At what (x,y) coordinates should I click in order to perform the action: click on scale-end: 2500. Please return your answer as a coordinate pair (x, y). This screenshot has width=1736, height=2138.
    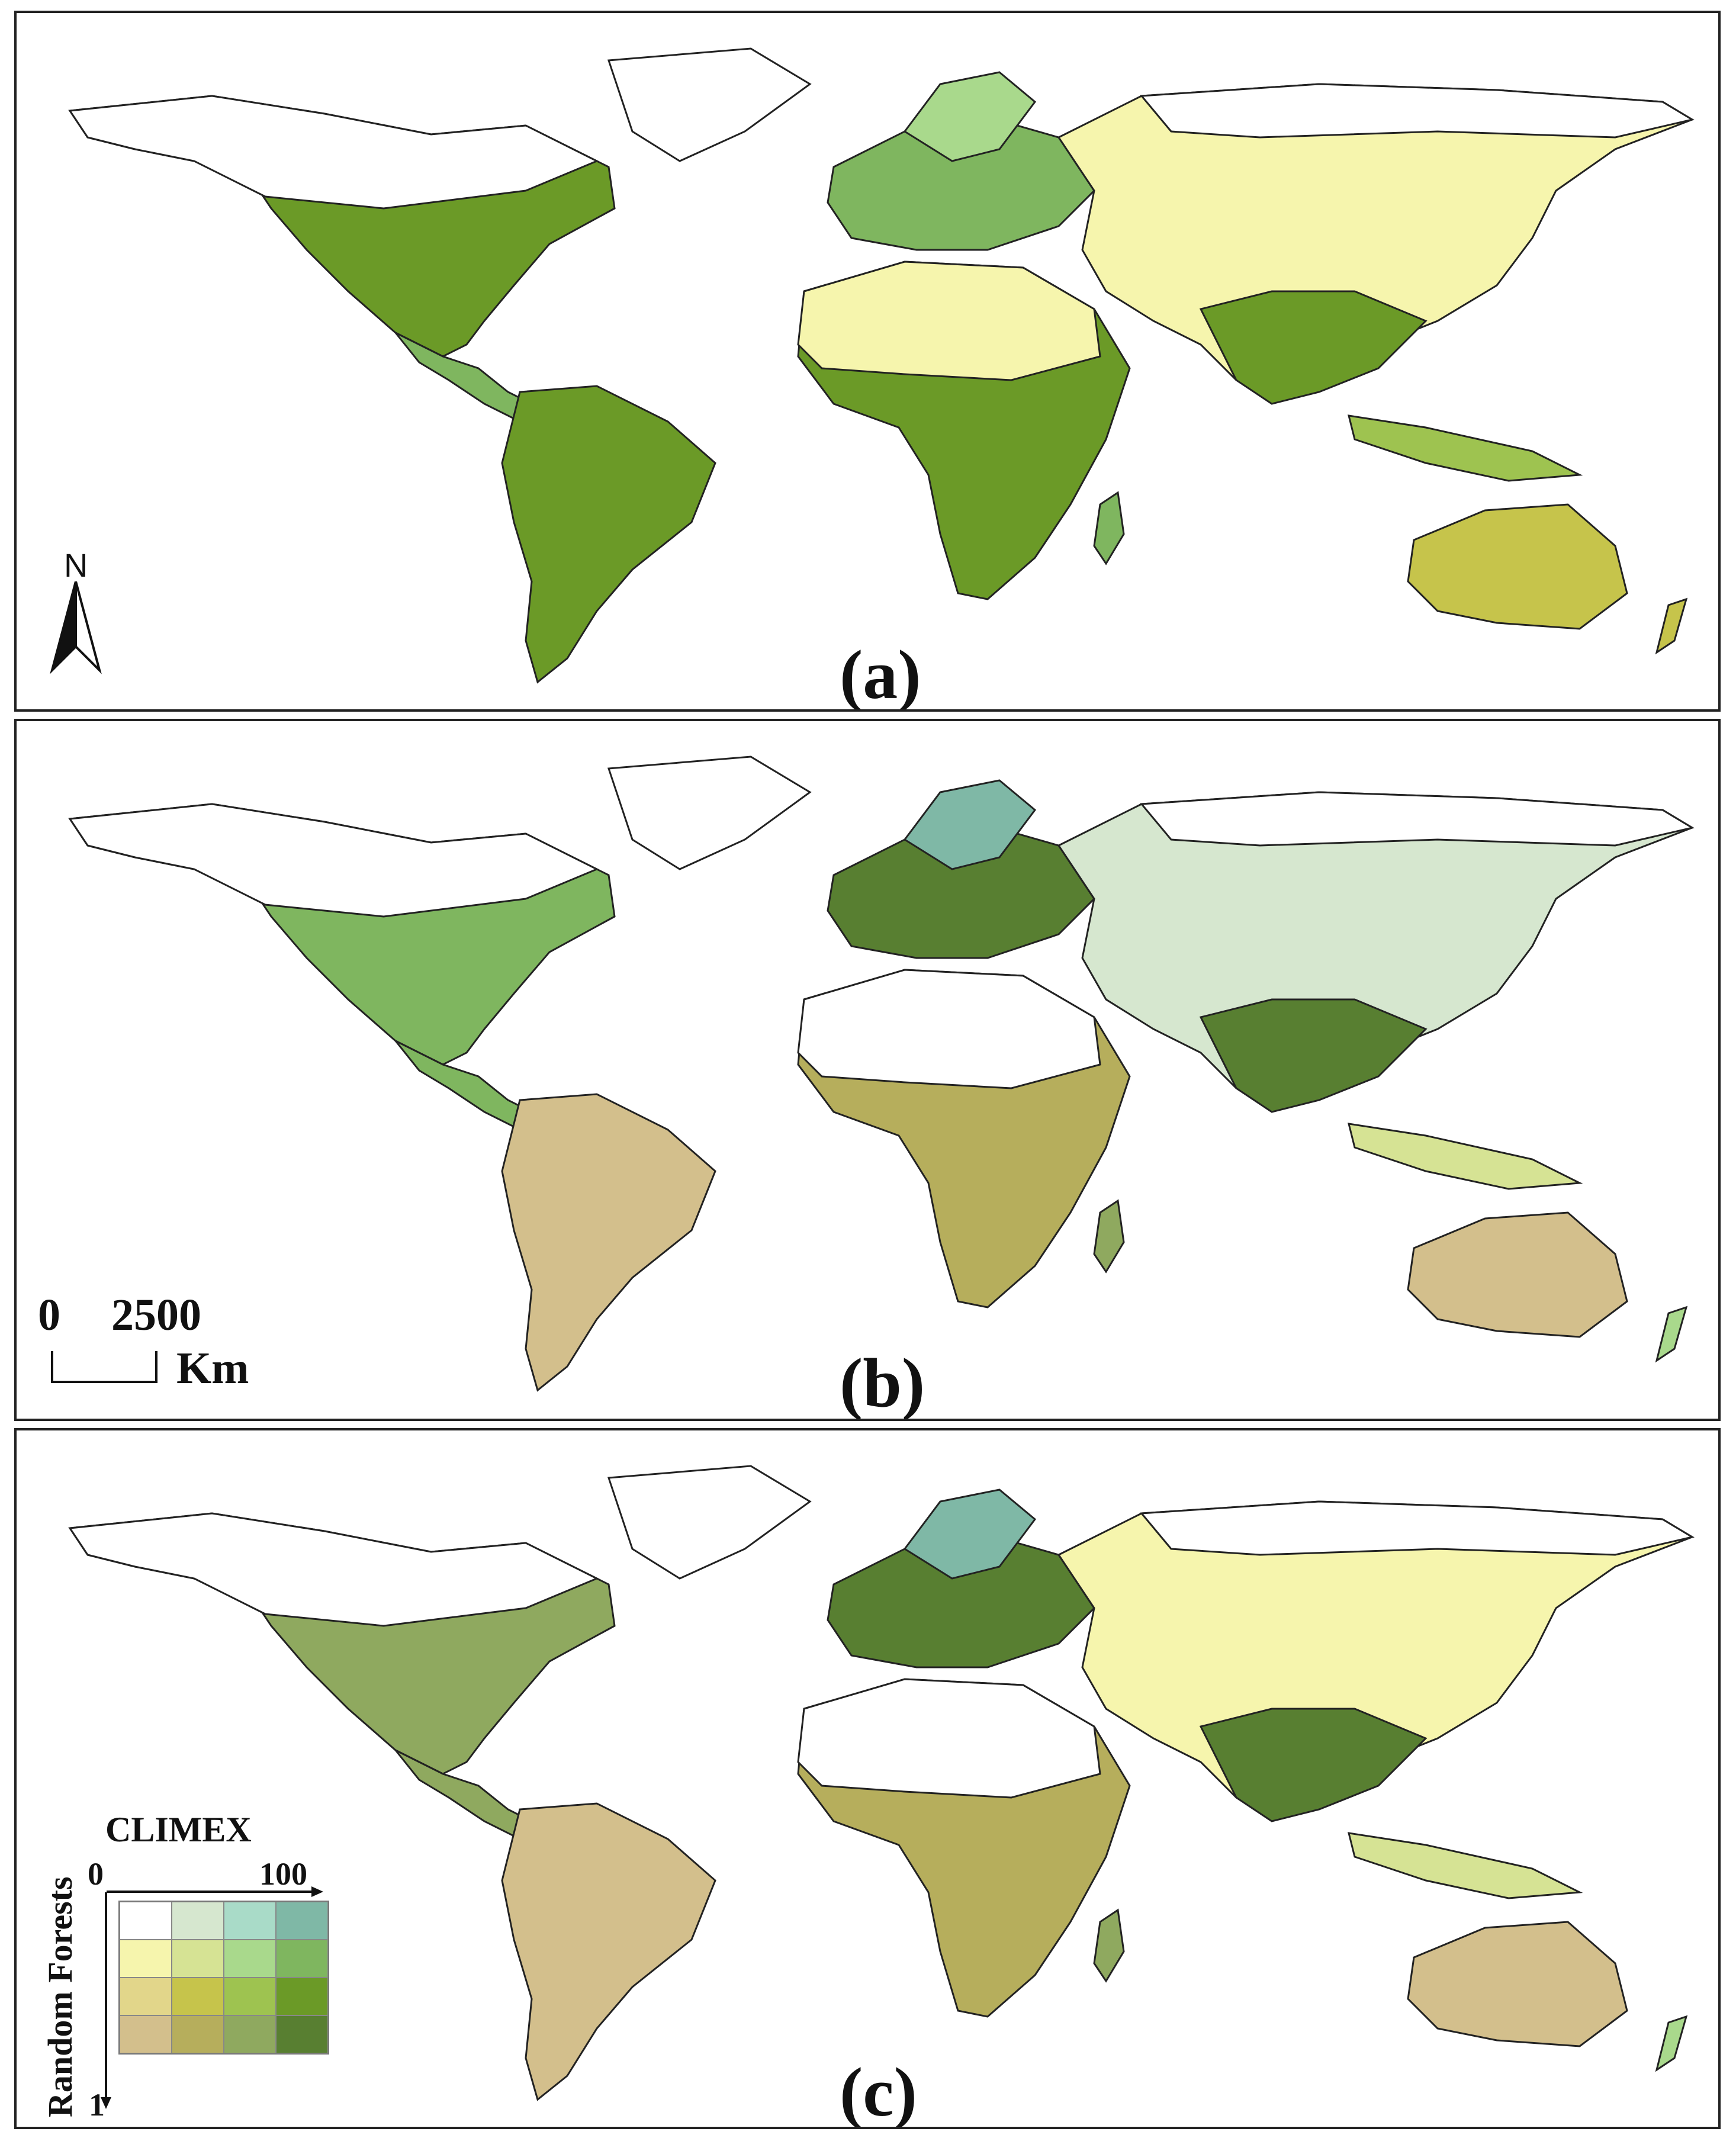
    Looking at the image, I should click on (156, 1315).